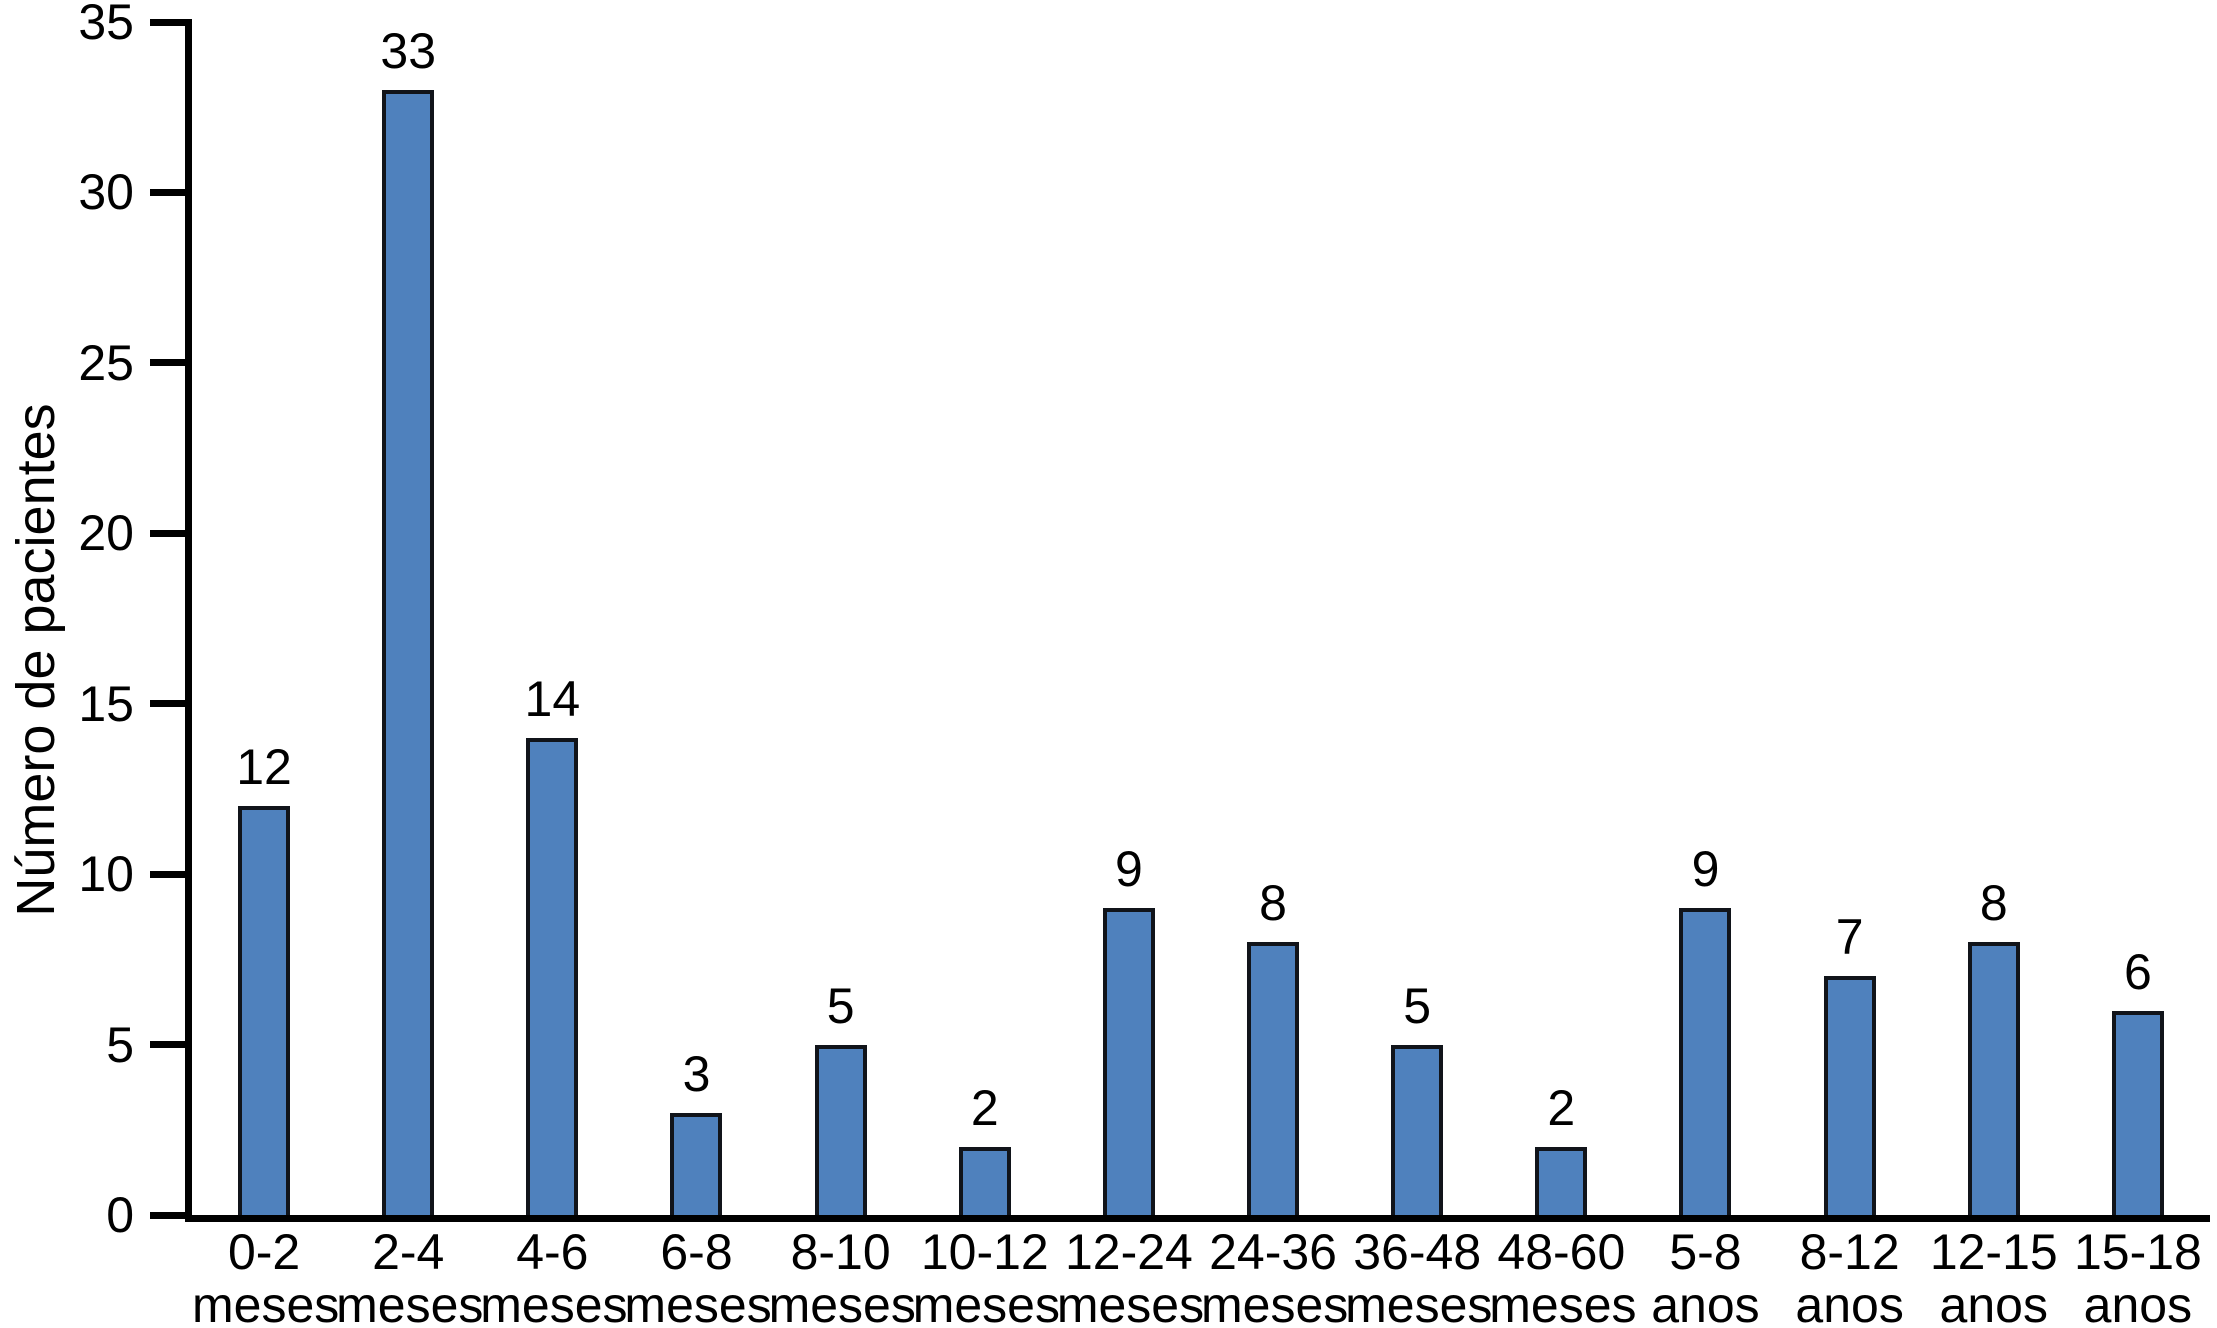 The height and width of the screenshot is (1328, 2217). What do you see at coordinates (135, 533) in the screenshot?
I see `y-tick: 20` at bounding box center [135, 533].